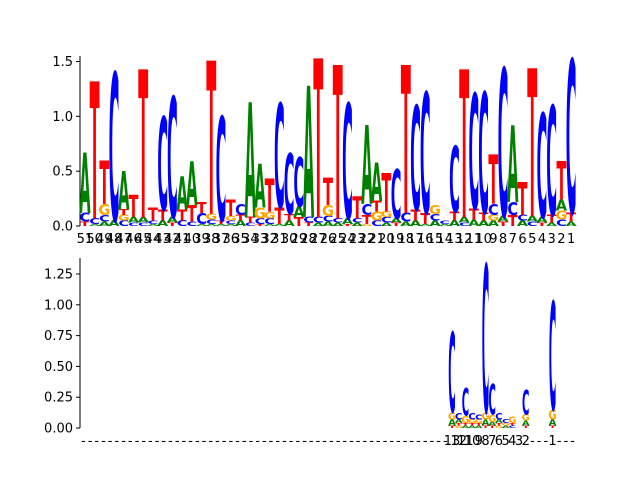  I want to click on x-tick-label: 3, so click(519, 441).